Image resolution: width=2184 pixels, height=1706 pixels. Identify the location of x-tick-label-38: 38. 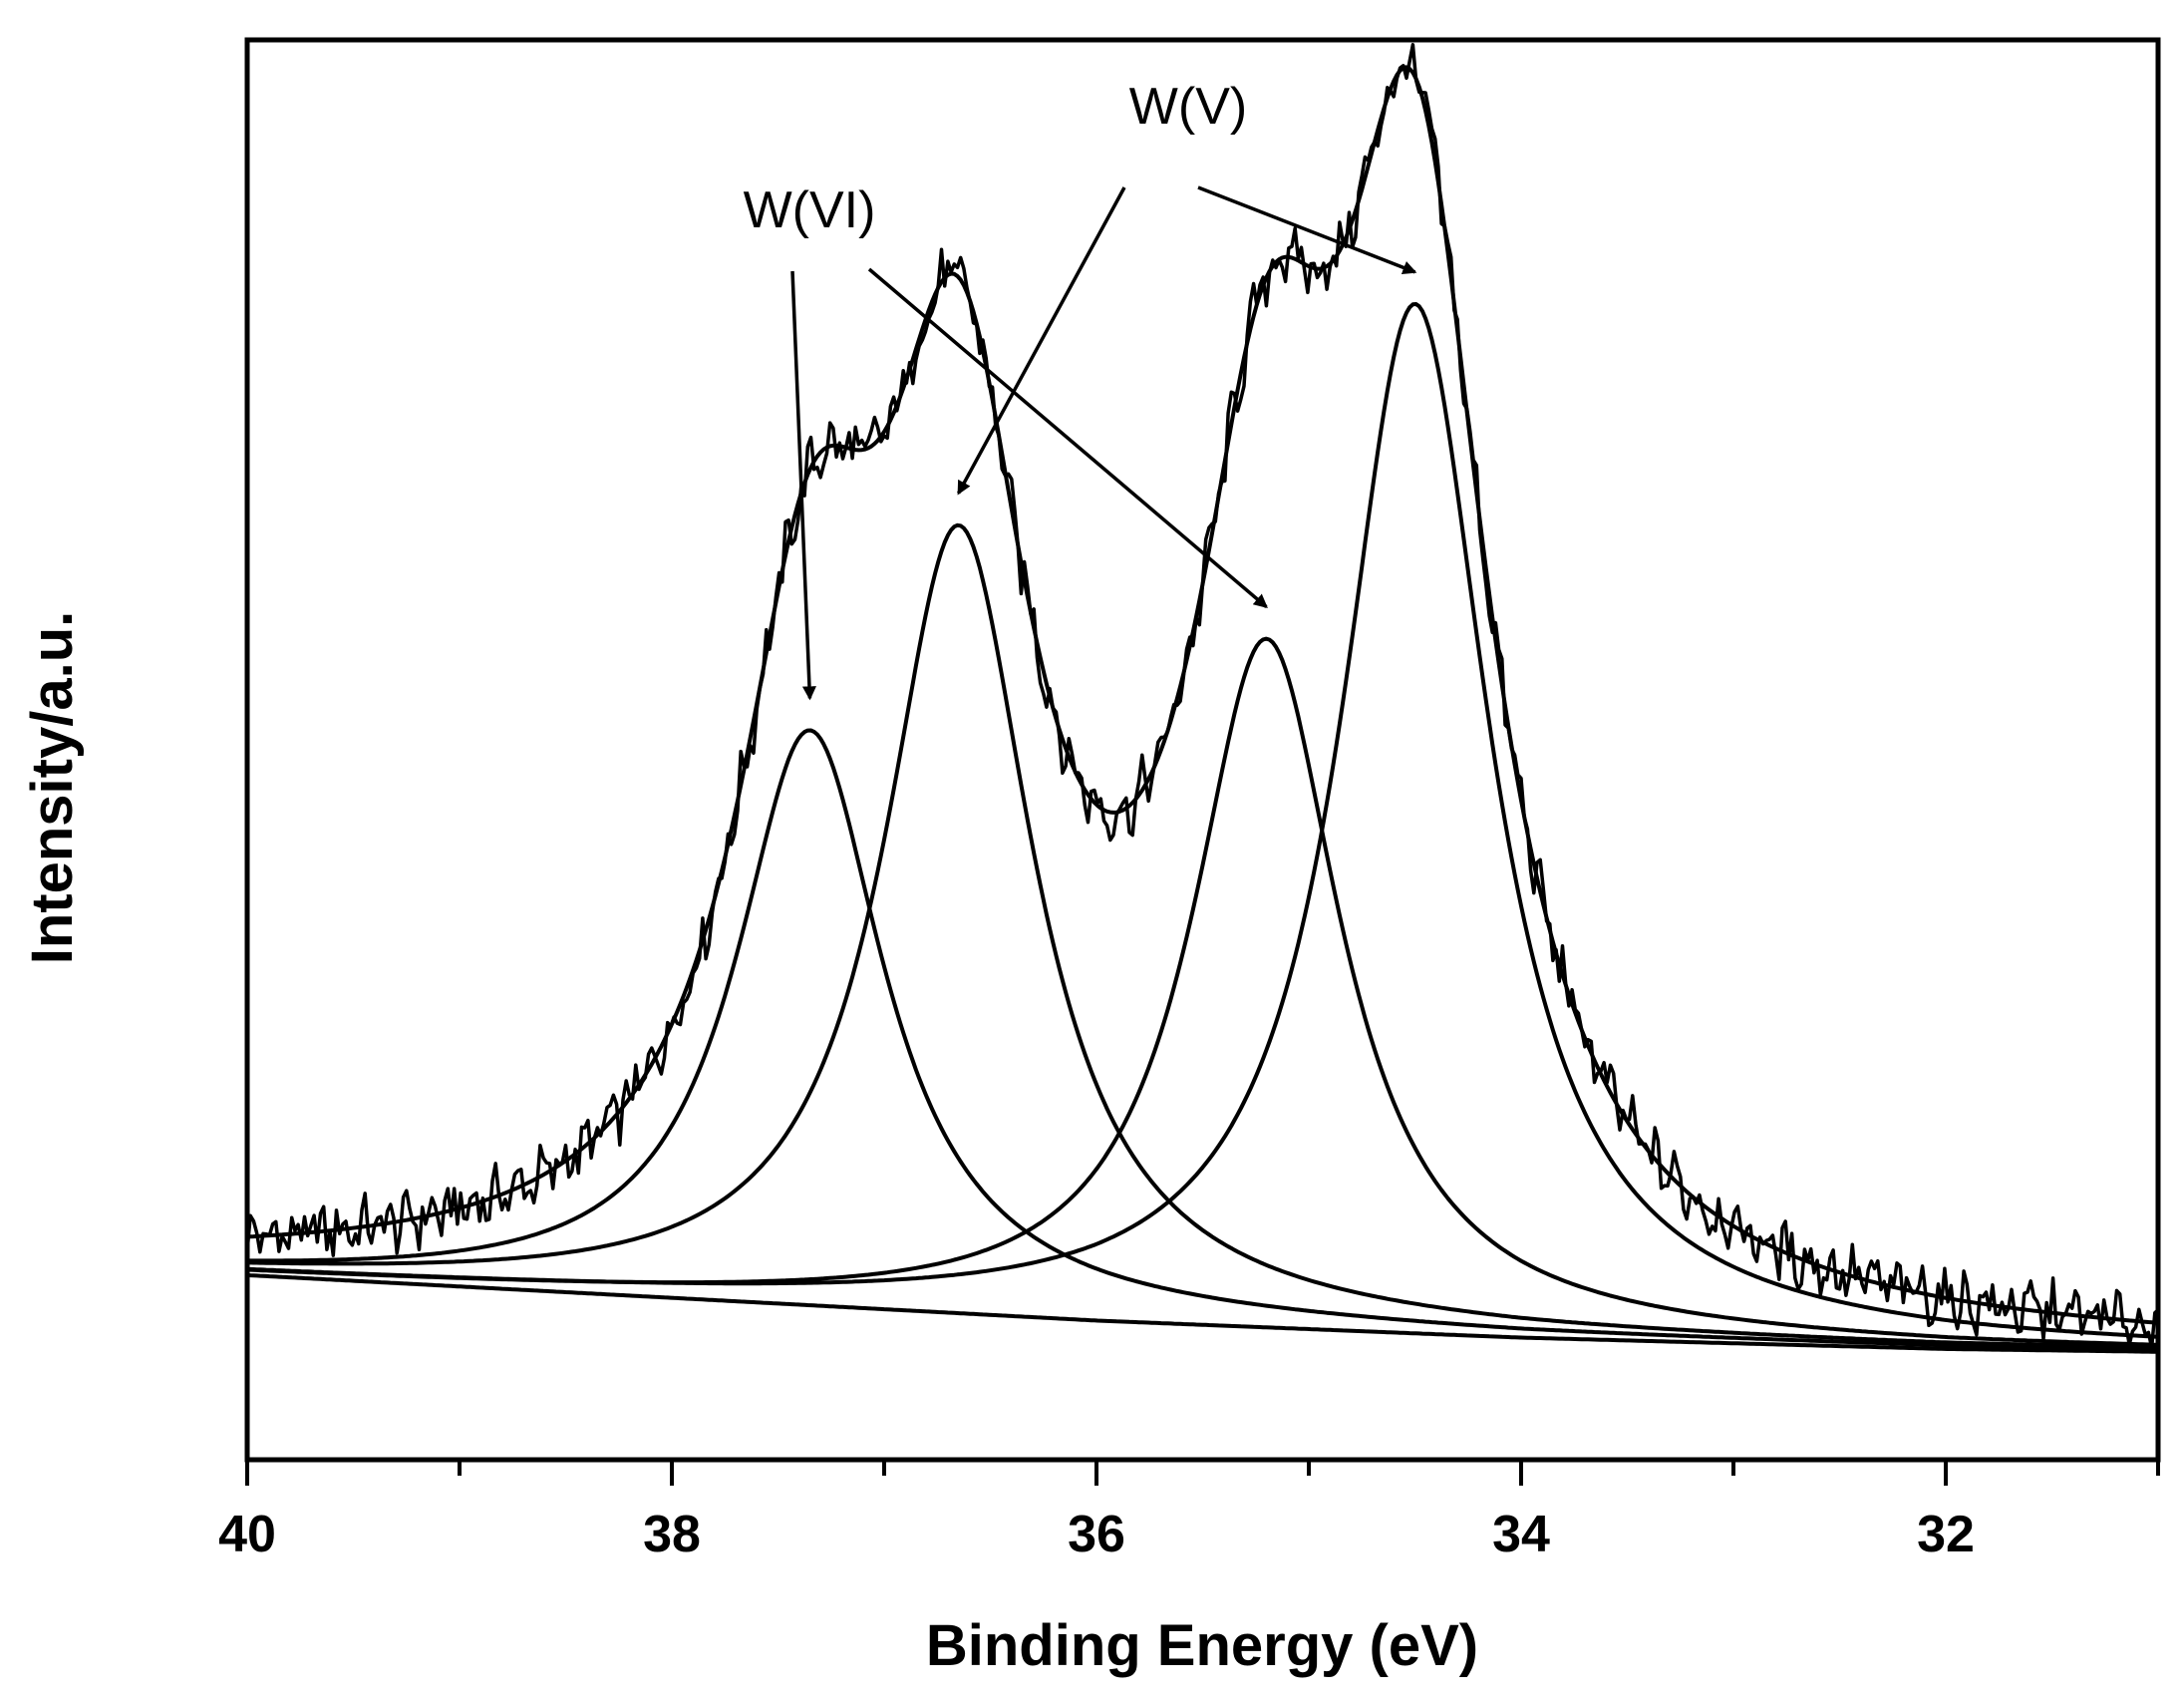
(672, 1535).